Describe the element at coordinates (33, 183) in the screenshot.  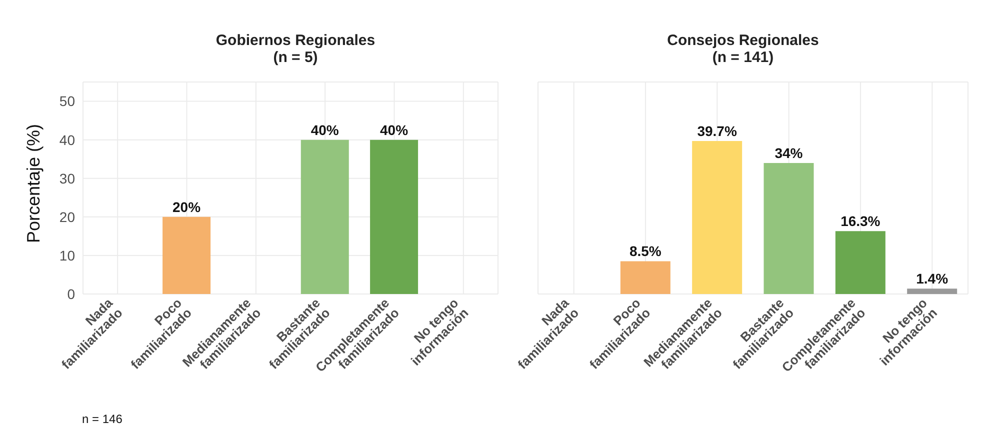
I see `y-axis-title: Porcentaje (%)` at that location.